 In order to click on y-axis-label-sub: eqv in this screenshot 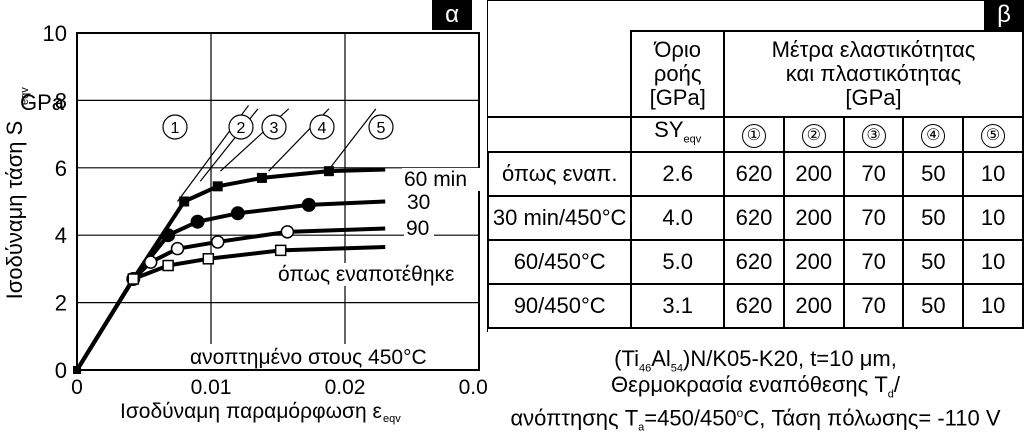, I will do `click(25, 96)`.